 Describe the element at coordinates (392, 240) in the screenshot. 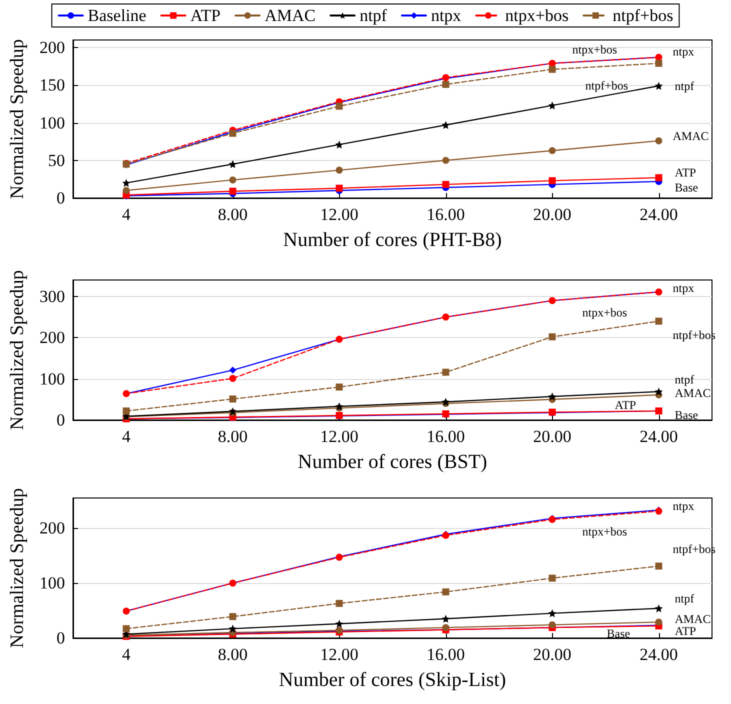

I see `x-axis-title: Number of cores (PHT-B8)` at that location.